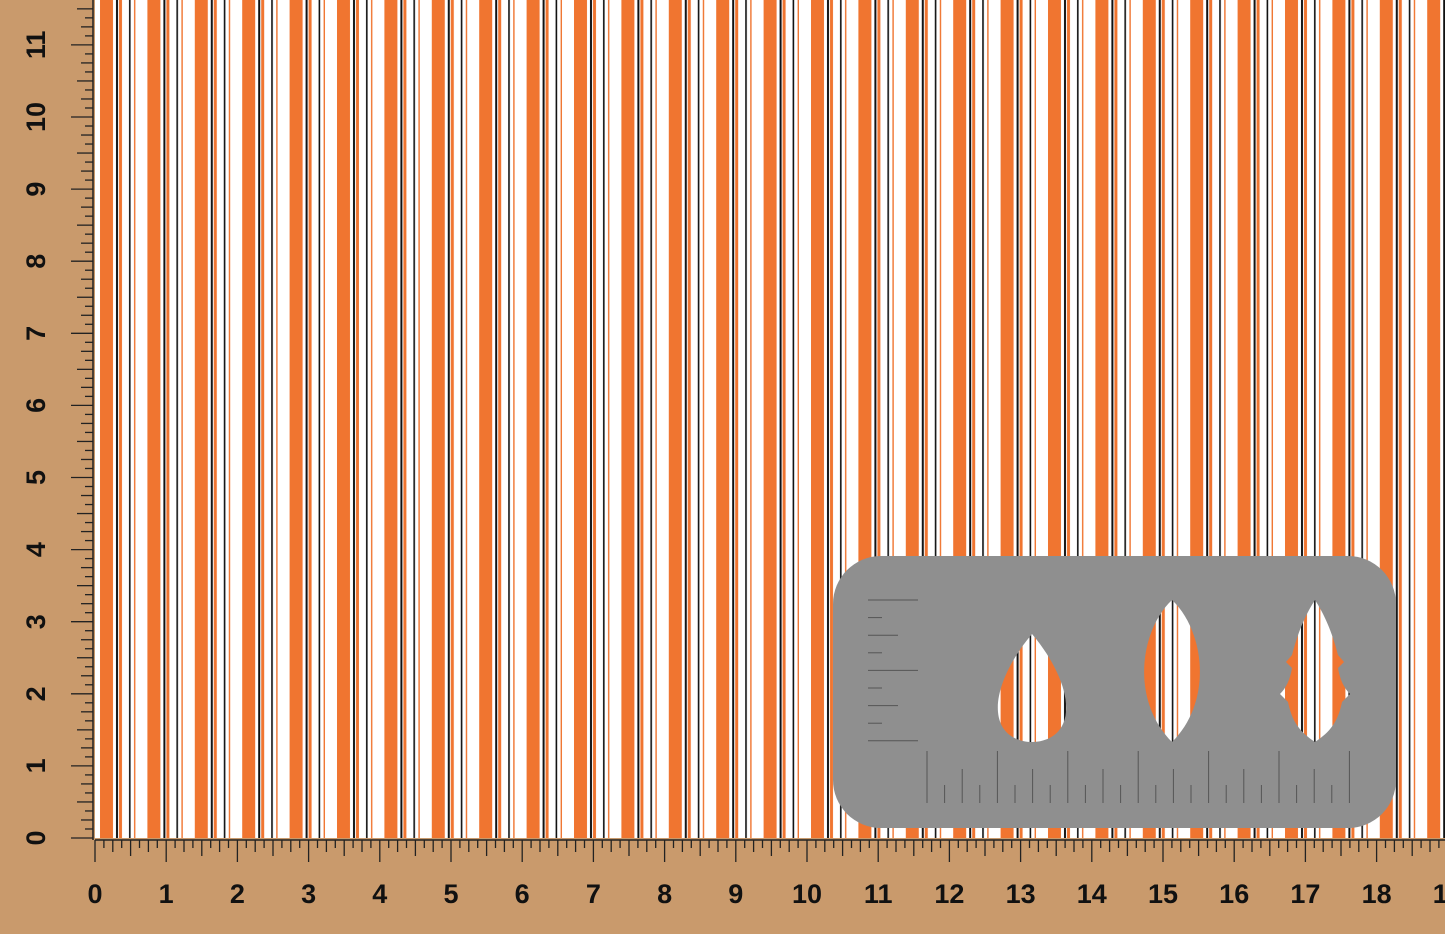 The height and width of the screenshot is (934, 1445). Describe the element at coordinates (1377, 894) in the screenshot. I see `ruler-label: 18` at that location.